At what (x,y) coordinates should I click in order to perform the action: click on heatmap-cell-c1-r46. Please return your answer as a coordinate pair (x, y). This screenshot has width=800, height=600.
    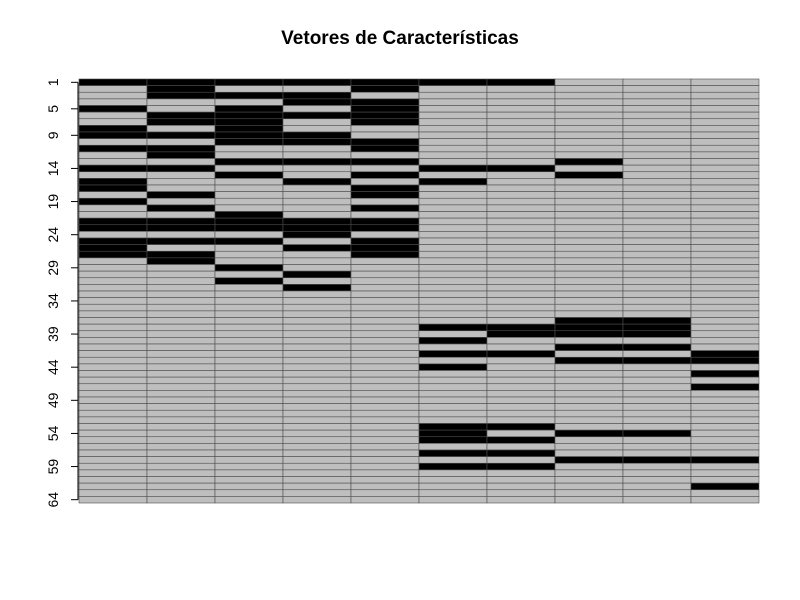
    Looking at the image, I should click on (113, 380).